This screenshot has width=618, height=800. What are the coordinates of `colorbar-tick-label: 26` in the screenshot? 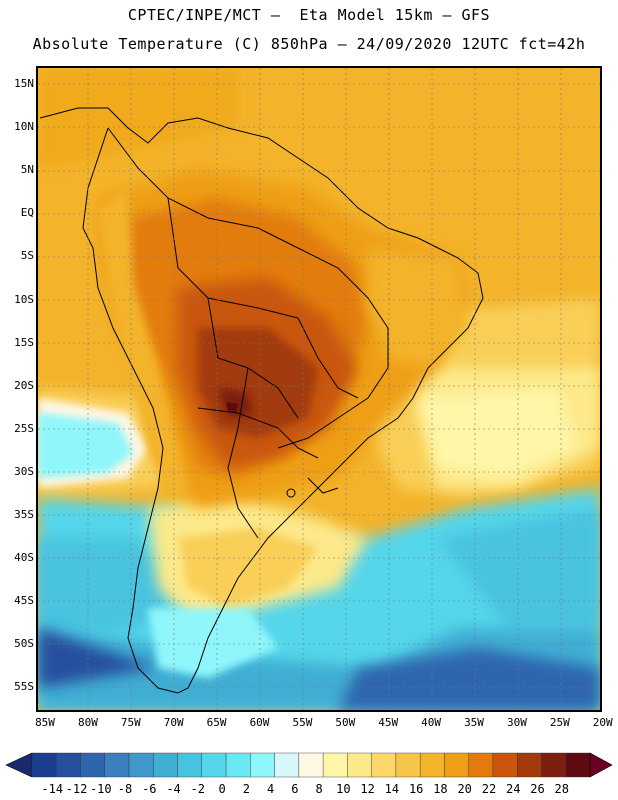 It's located at (537, 789).